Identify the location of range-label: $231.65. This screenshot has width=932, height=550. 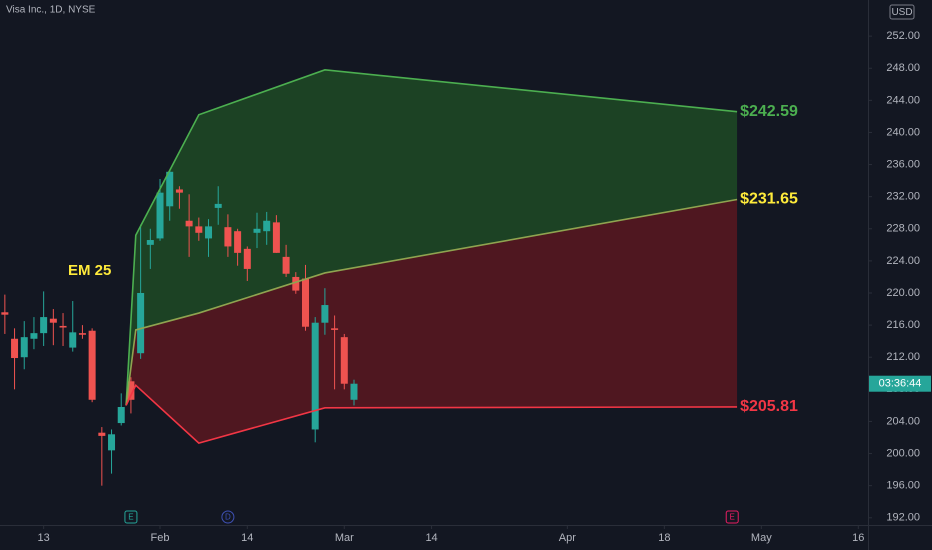
(769, 199).